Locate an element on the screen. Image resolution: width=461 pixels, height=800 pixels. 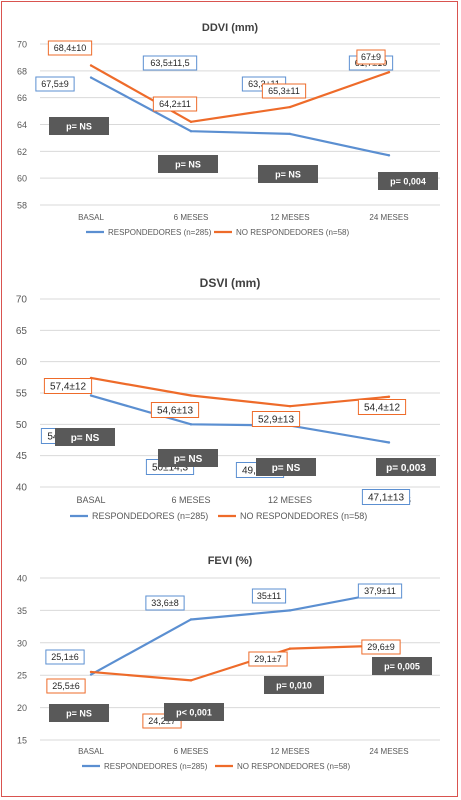
non-responders-data-label: 54,4±12 is located at coordinates (382, 408).